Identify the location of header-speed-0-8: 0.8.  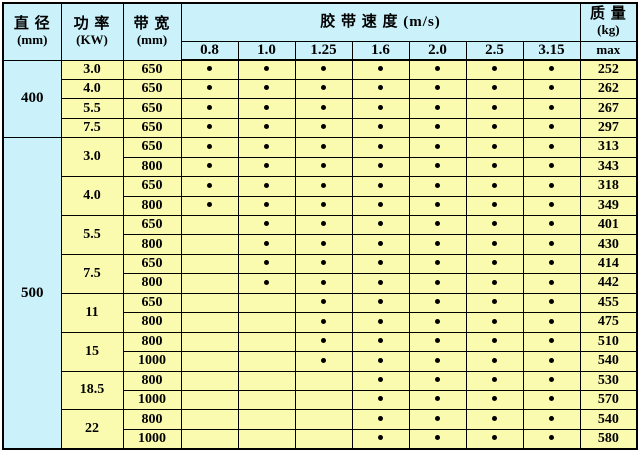
(209, 50).